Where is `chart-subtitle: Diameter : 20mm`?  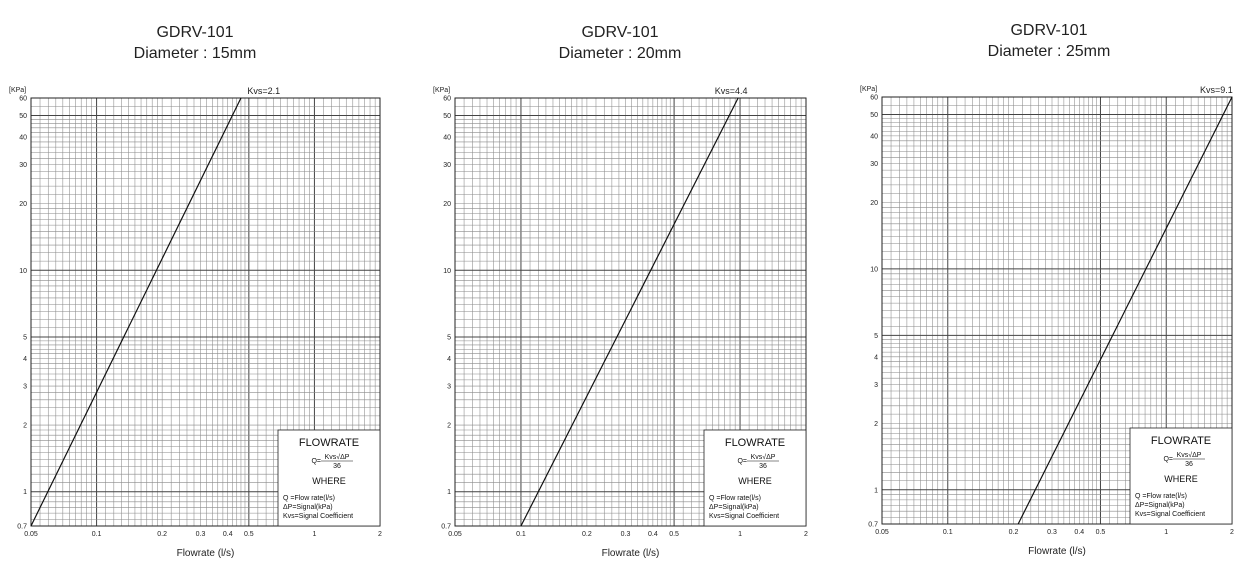
chart-subtitle: Diameter : 20mm is located at coordinates (620, 53).